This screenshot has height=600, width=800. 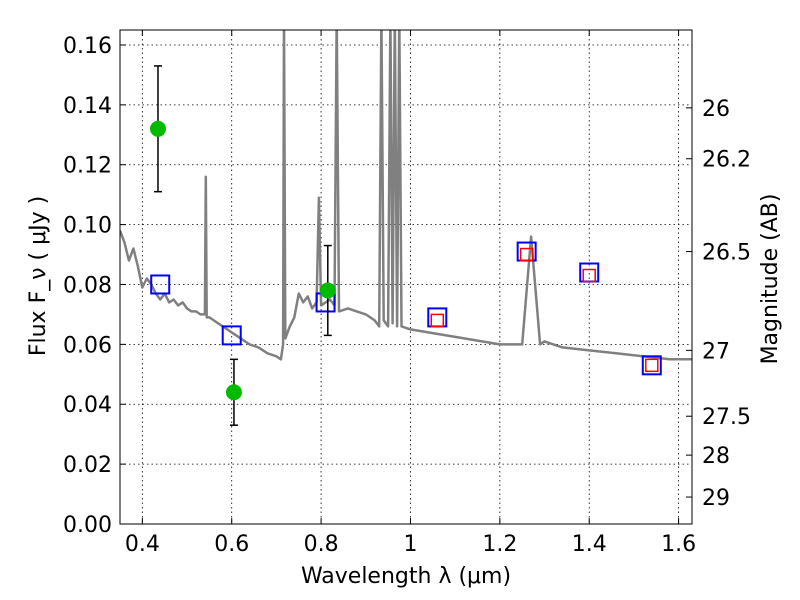 What do you see at coordinates (770, 279) in the screenshot?
I see `y2-axis-label: Magnitude (AB)` at bounding box center [770, 279].